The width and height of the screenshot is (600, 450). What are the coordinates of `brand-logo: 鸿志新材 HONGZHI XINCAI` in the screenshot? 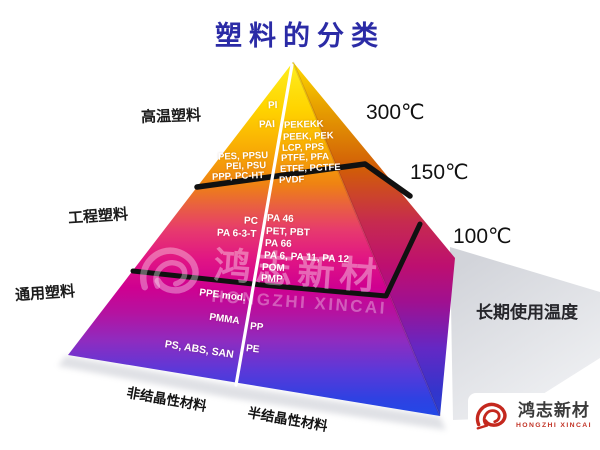 It's located at (533, 416).